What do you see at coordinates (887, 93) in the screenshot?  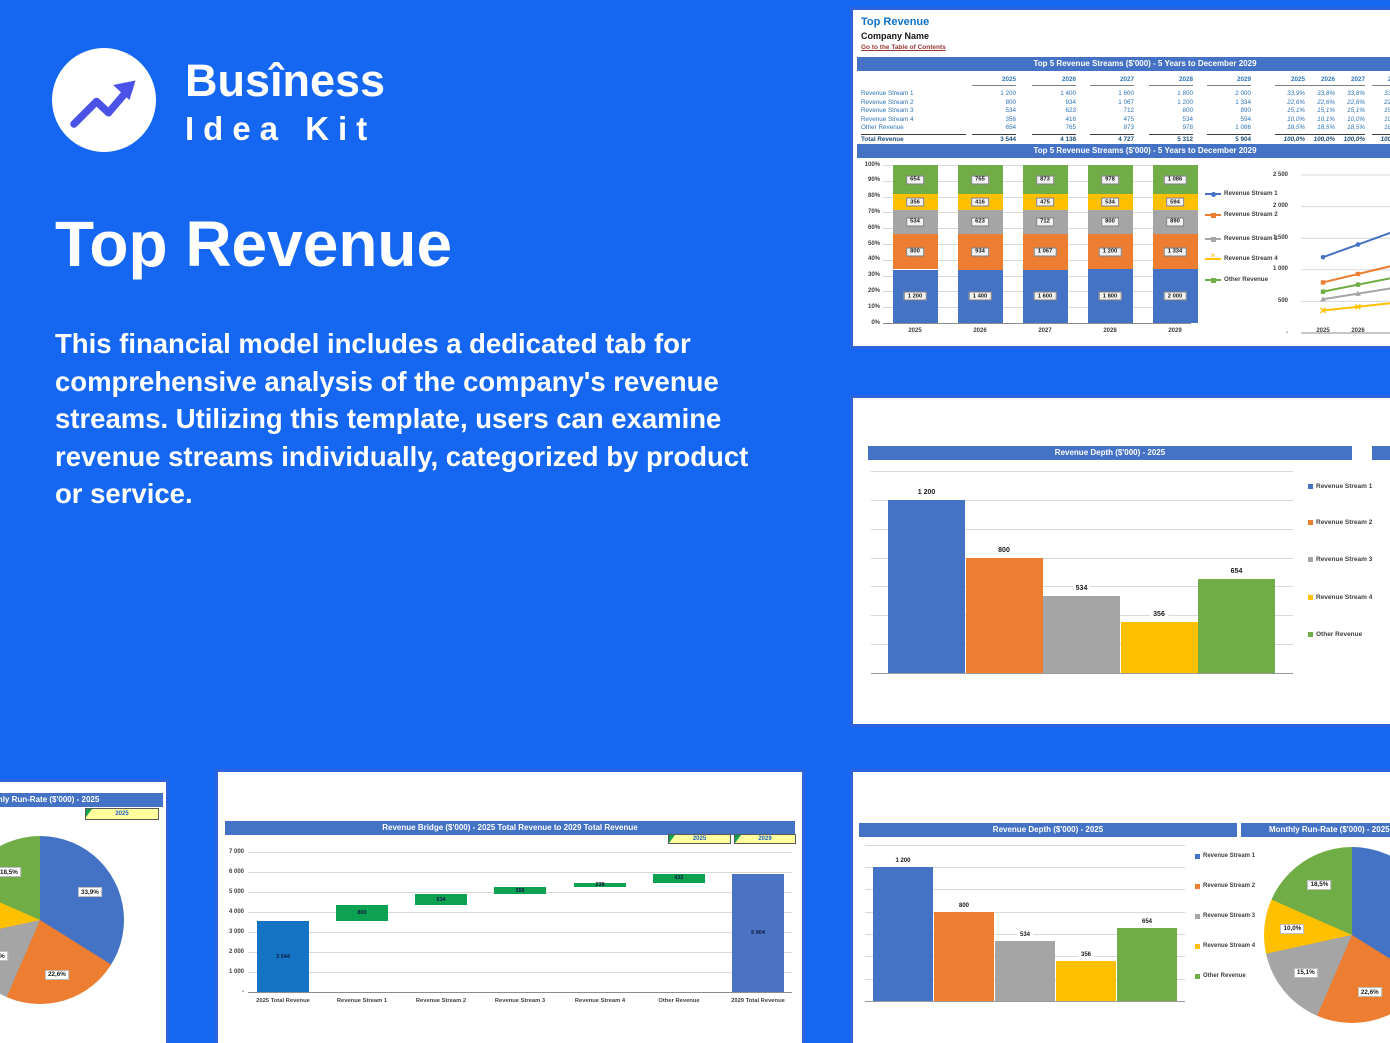 I see `row-label: Revenue Stream 1` at bounding box center [887, 93].